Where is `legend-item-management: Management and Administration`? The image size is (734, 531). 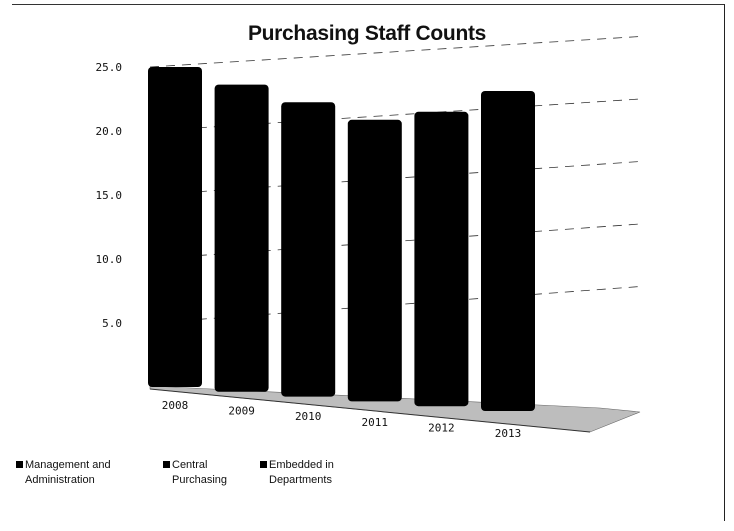
legend-item-management: Management and Administration is located at coordinates (82, 473).